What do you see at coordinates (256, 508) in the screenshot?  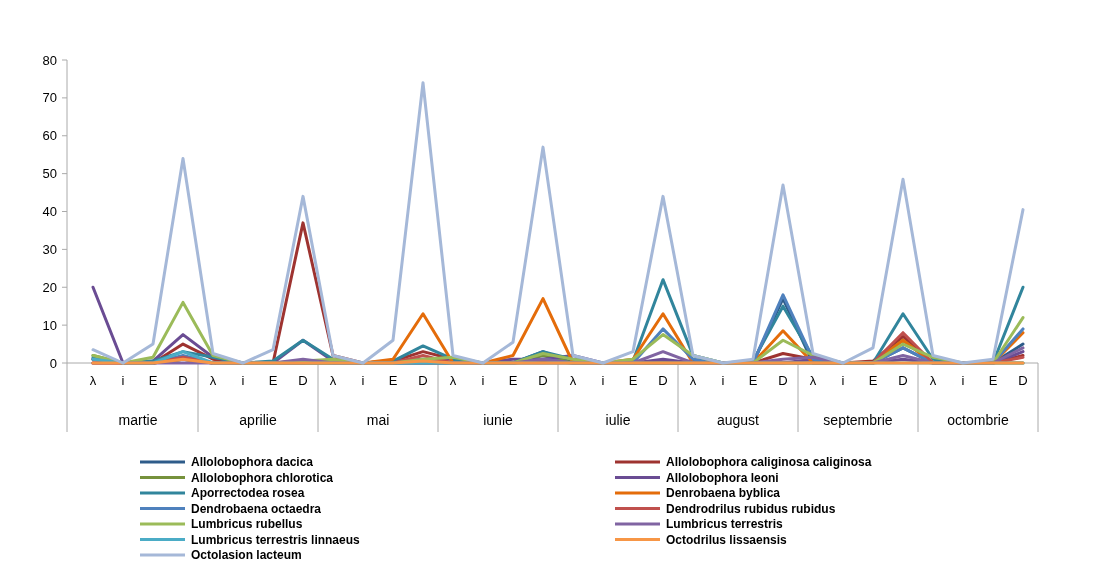 I see `legend-label: Dendrobaena octaedra` at bounding box center [256, 508].